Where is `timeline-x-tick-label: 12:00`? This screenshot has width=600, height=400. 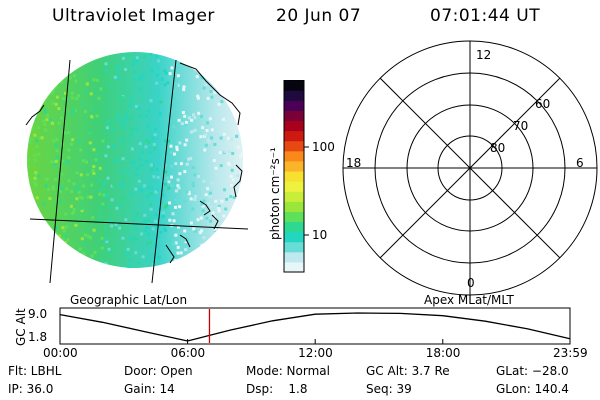 timeline-x-tick-label: 12:00 is located at coordinates (315, 353).